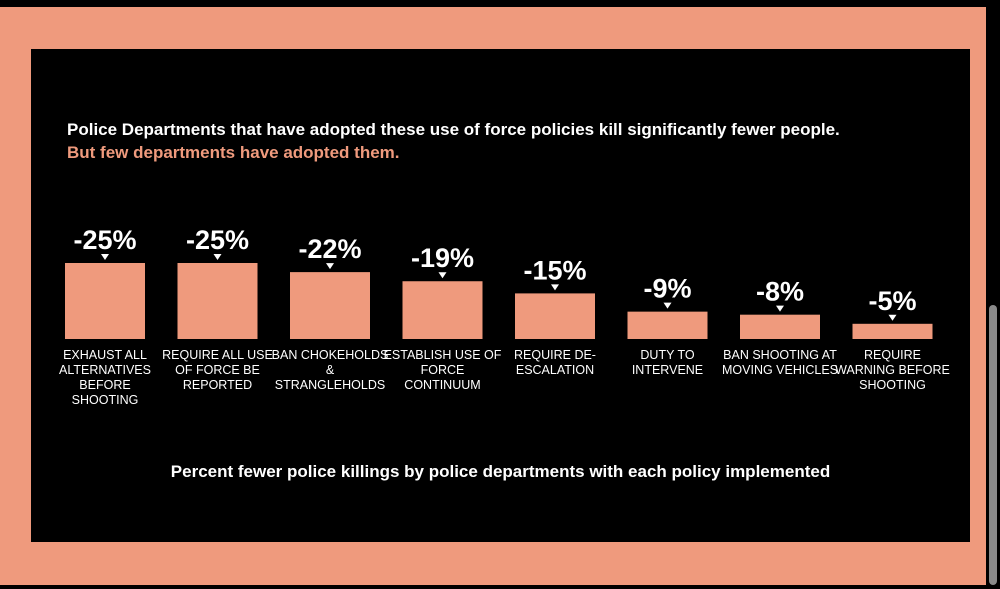  What do you see at coordinates (780, 362) in the screenshot?
I see `category-label: BAN SHOOTING AT MOVING VEHICLES` at bounding box center [780, 362].